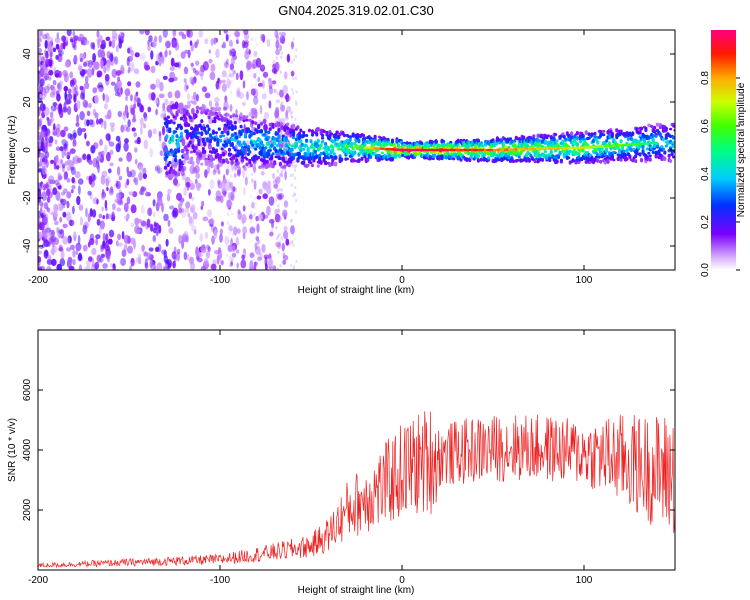  What do you see at coordinates (356, 590) in the screenshot?
I see `snr-x-label: Height of straight line (km)` at bounding box center [356, 590].